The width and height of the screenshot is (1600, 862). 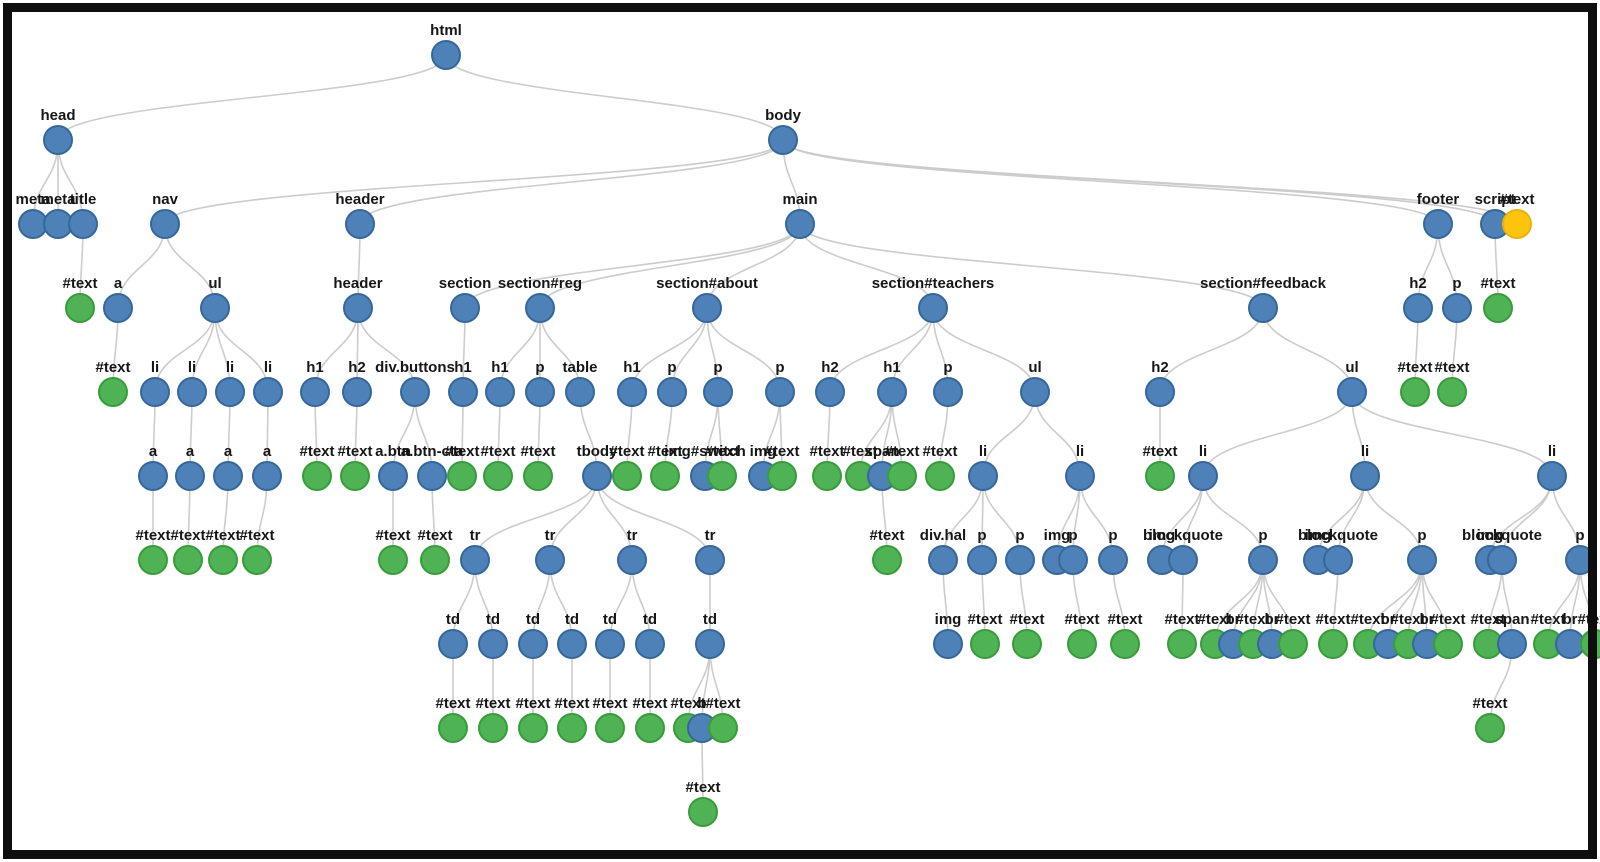 What do you see at coordinates (943, 560) in the screenshot?
I see `element-node-div-hal` at bounding box center [943, 560].